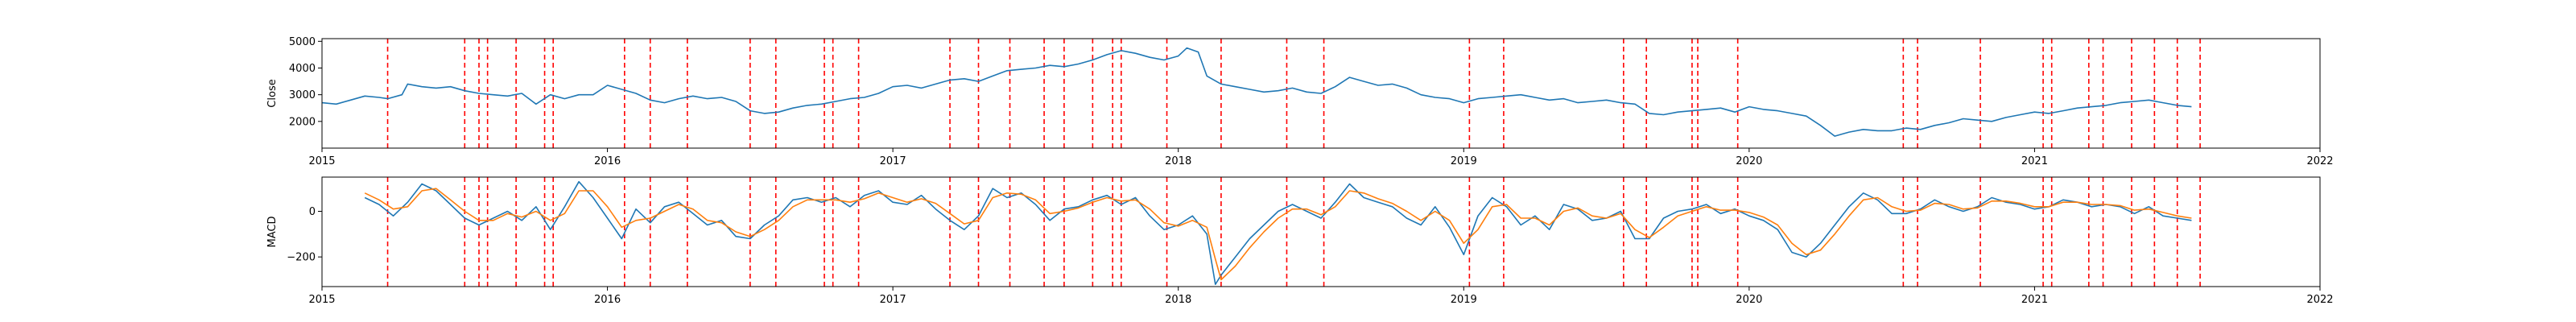 Image resolution: width=2576 pixels, height=322 pixels. What do you see at coordinates (607, 161) in the screenshot?
I see `close-x-tick-label: 2016` at bounding box center [607, 161].